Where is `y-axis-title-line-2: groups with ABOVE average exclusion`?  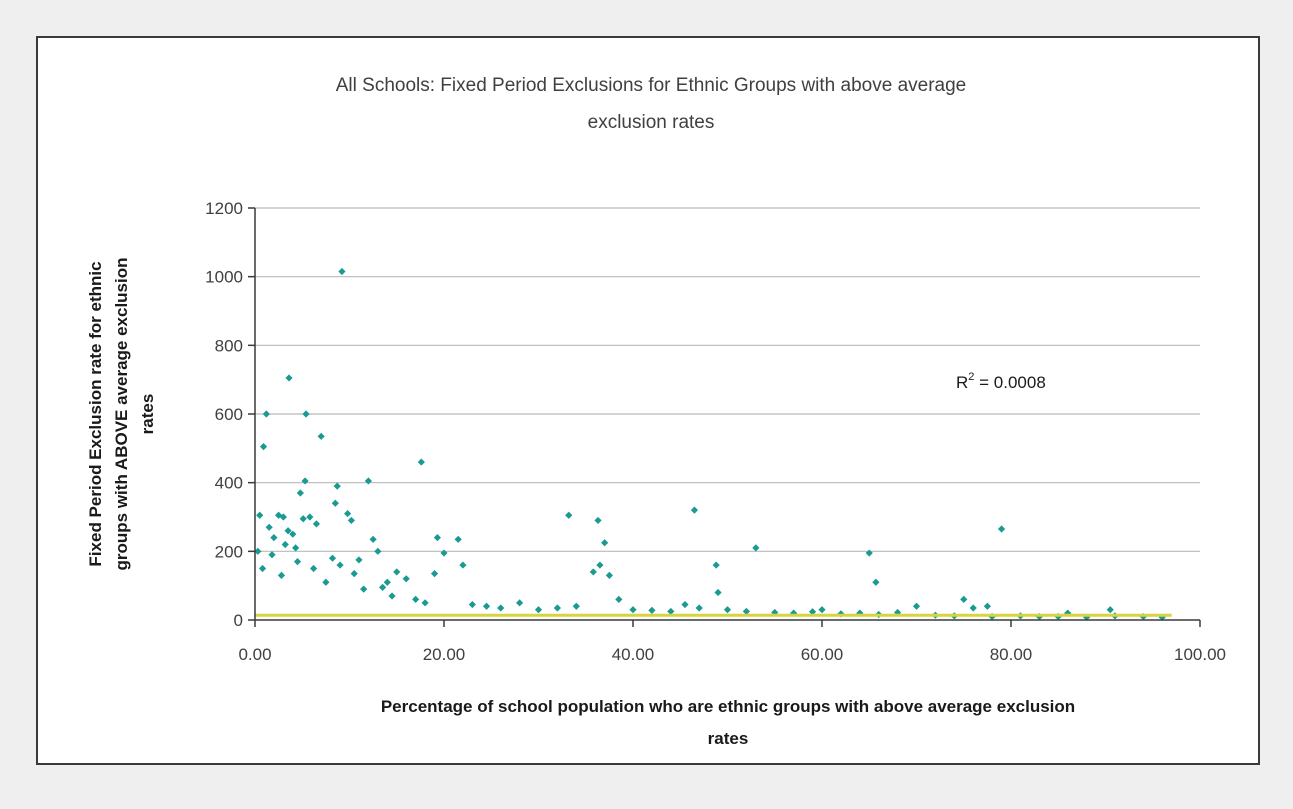
y-axis-title-line-2: groups with ABOVE average exclusion is located at coordinates (121, 413).